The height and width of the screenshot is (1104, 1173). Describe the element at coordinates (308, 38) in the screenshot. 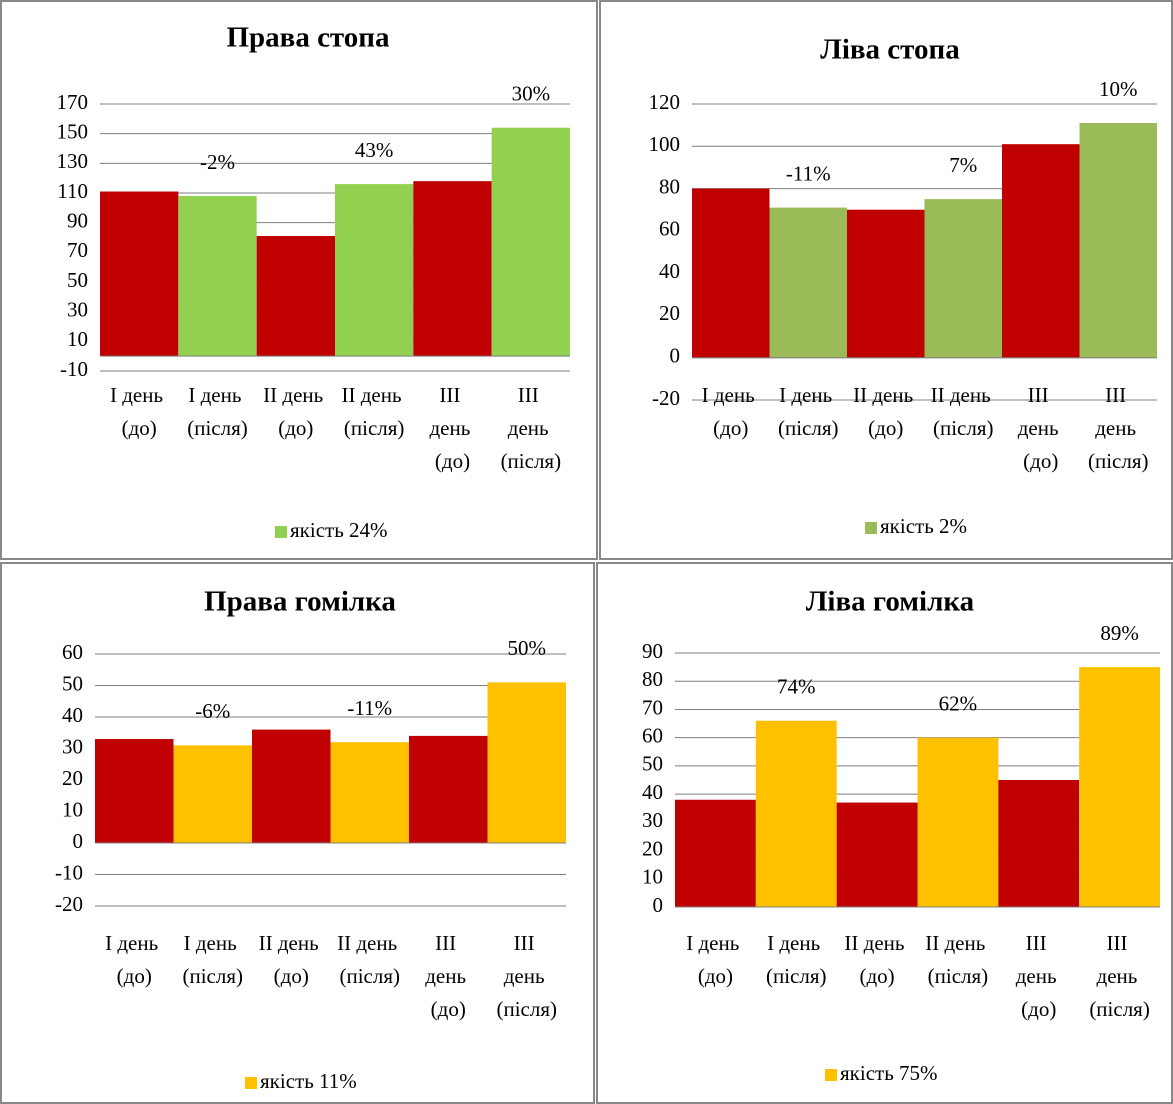

I see `chart-title: Права стопа` at that location.